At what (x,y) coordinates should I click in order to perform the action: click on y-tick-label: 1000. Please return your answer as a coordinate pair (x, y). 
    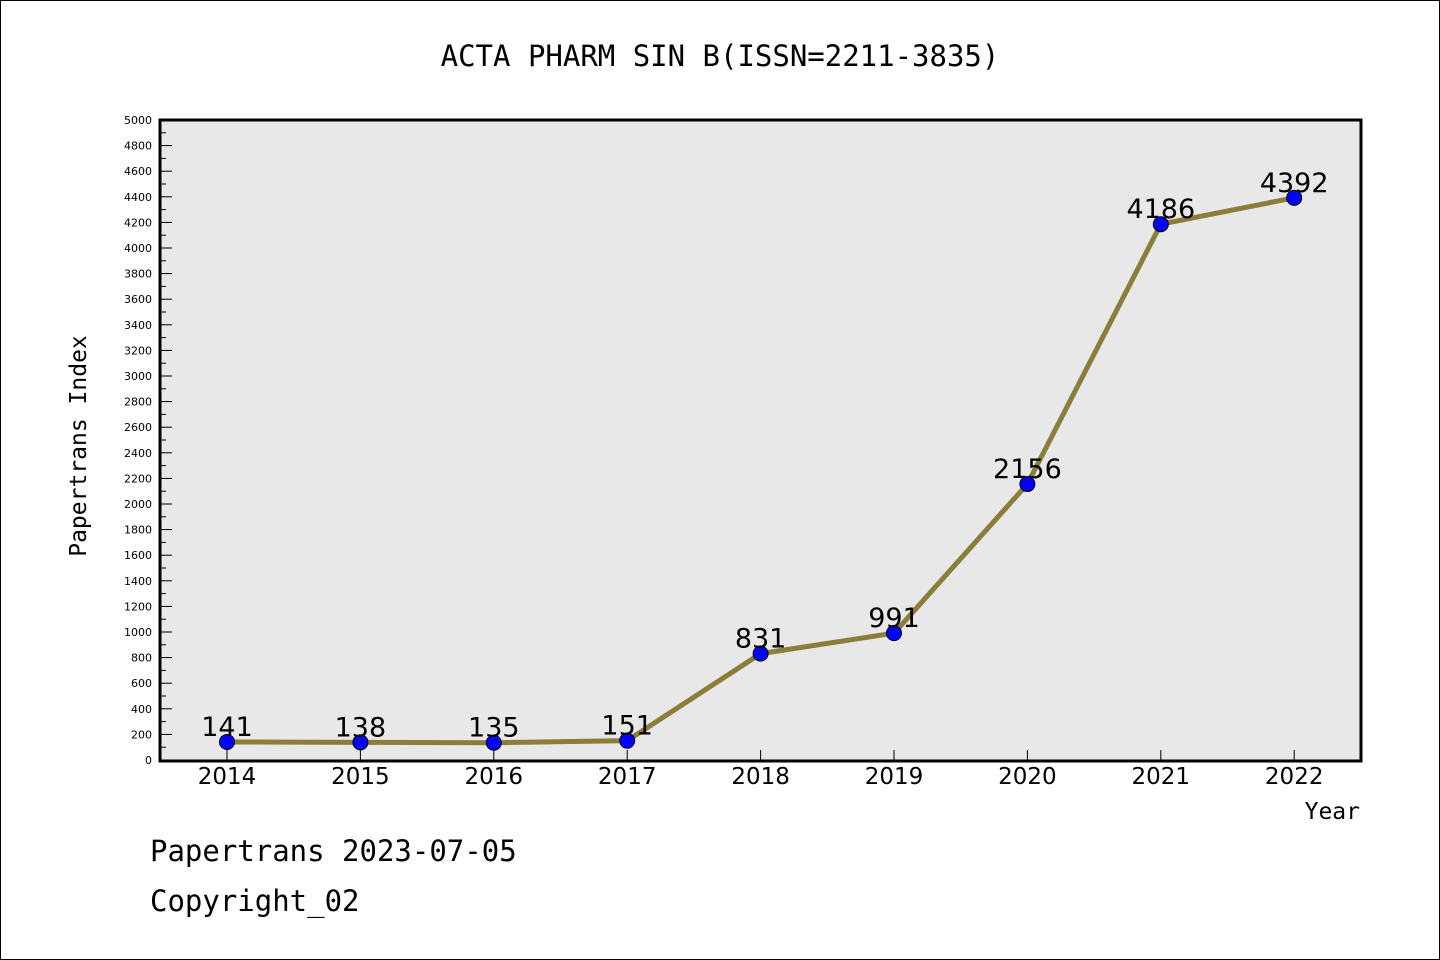
    Looking at the image, I should click on (138, 632).